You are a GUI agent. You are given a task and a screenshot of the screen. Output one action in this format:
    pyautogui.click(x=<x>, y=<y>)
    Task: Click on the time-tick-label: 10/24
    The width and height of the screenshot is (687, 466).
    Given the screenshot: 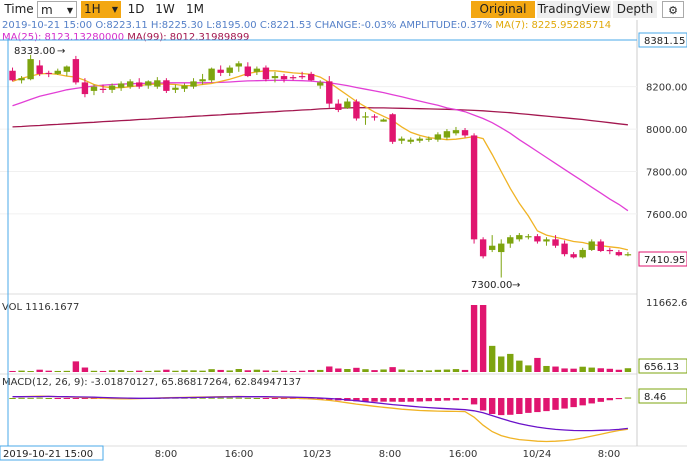 What is the action you would take?
    pyautogui.click(x=537, y=454)
    